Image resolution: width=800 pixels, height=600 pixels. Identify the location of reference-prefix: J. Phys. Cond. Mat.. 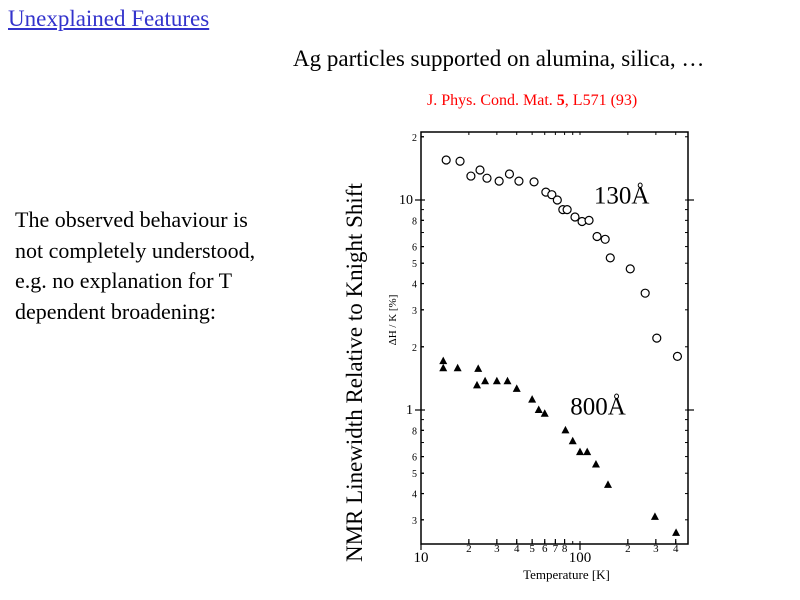
(492, 100).